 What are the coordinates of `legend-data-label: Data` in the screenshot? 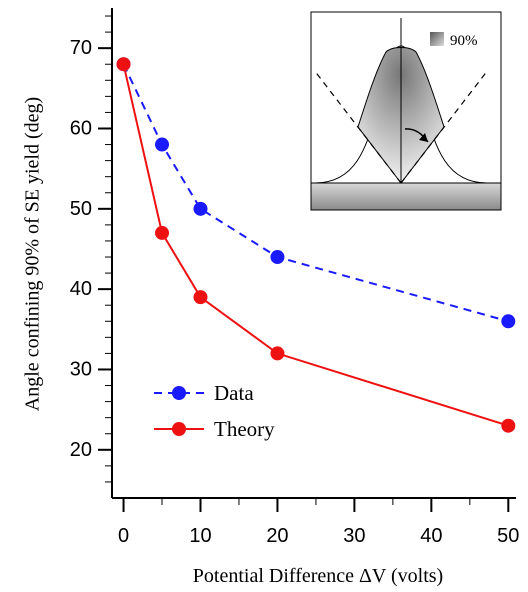 It's located at (234, 393).